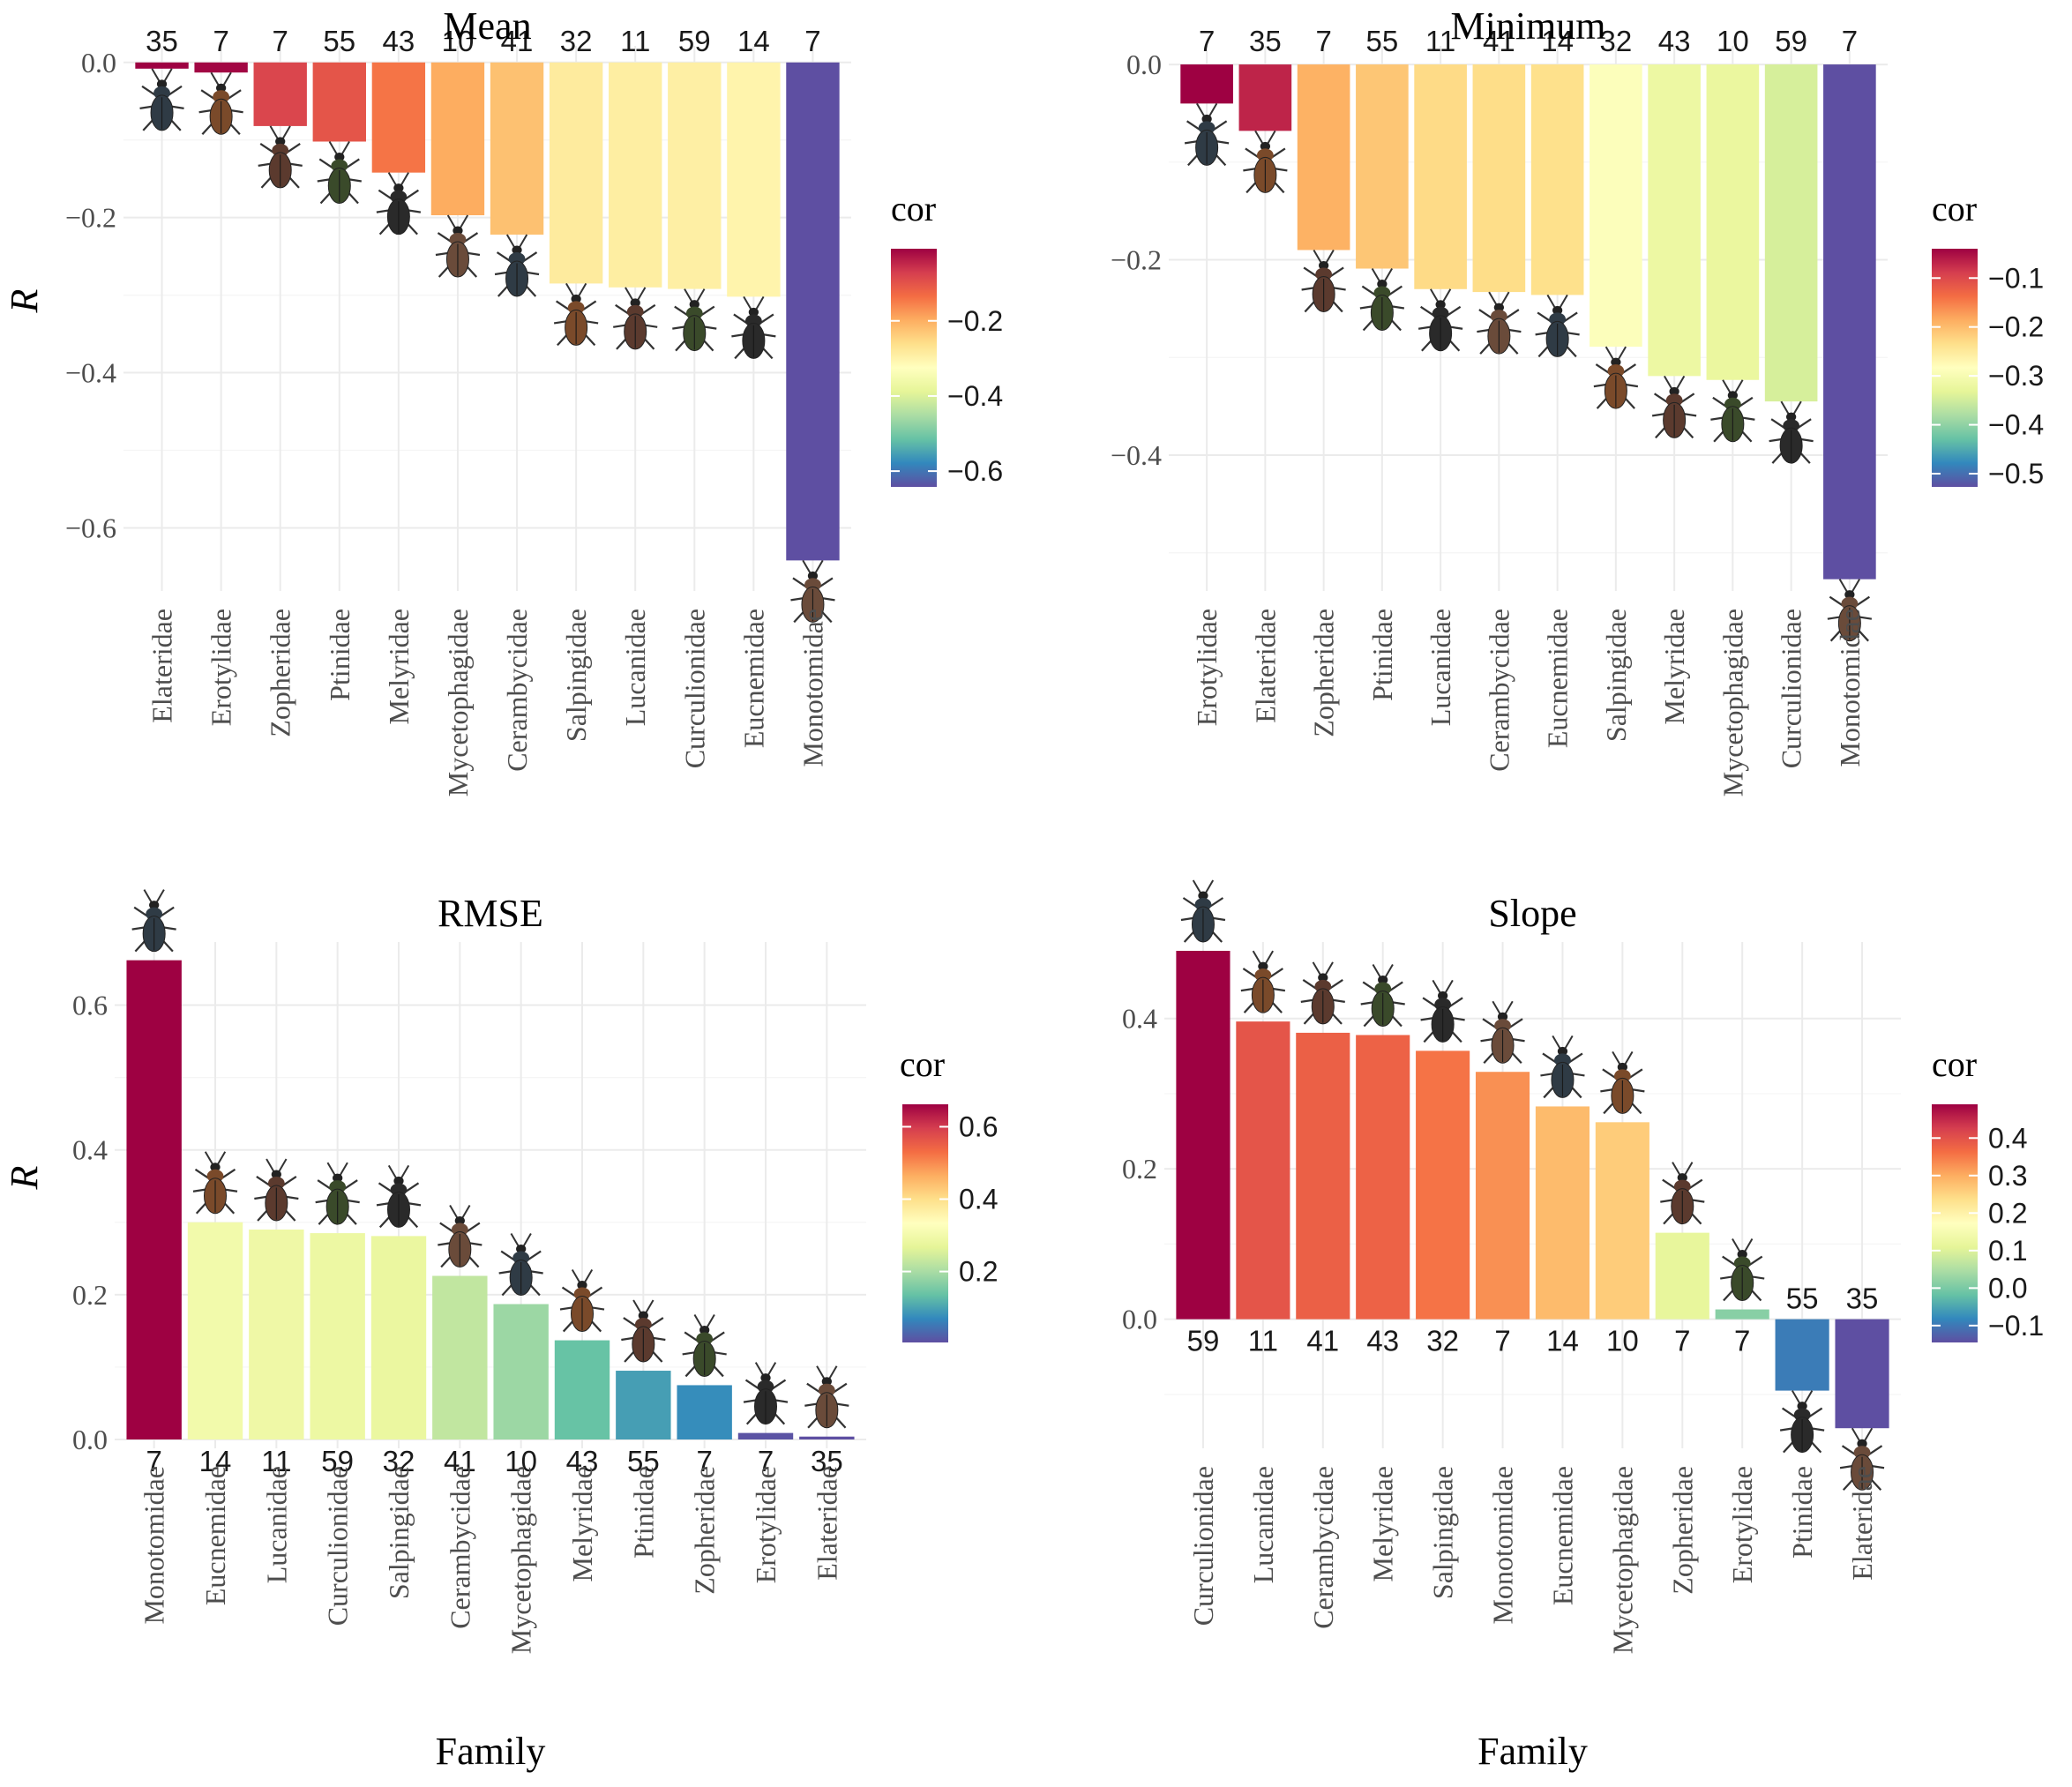 The height and width of the screenshot is (1787, 2072). Describe the element at coordinates (643, 1461) in the screenshot. I see `n-label: 55` at that location.